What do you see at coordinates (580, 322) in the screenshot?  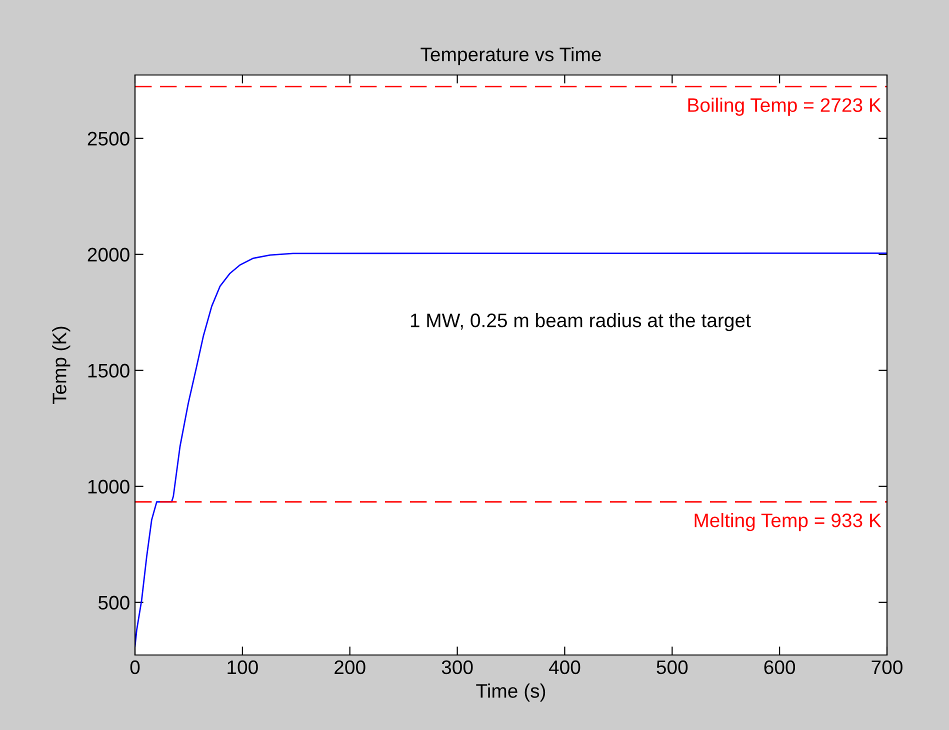 I see `annotation: 1 MW, 0.25 m beam radius at the target` at bounding box center [580, 322].